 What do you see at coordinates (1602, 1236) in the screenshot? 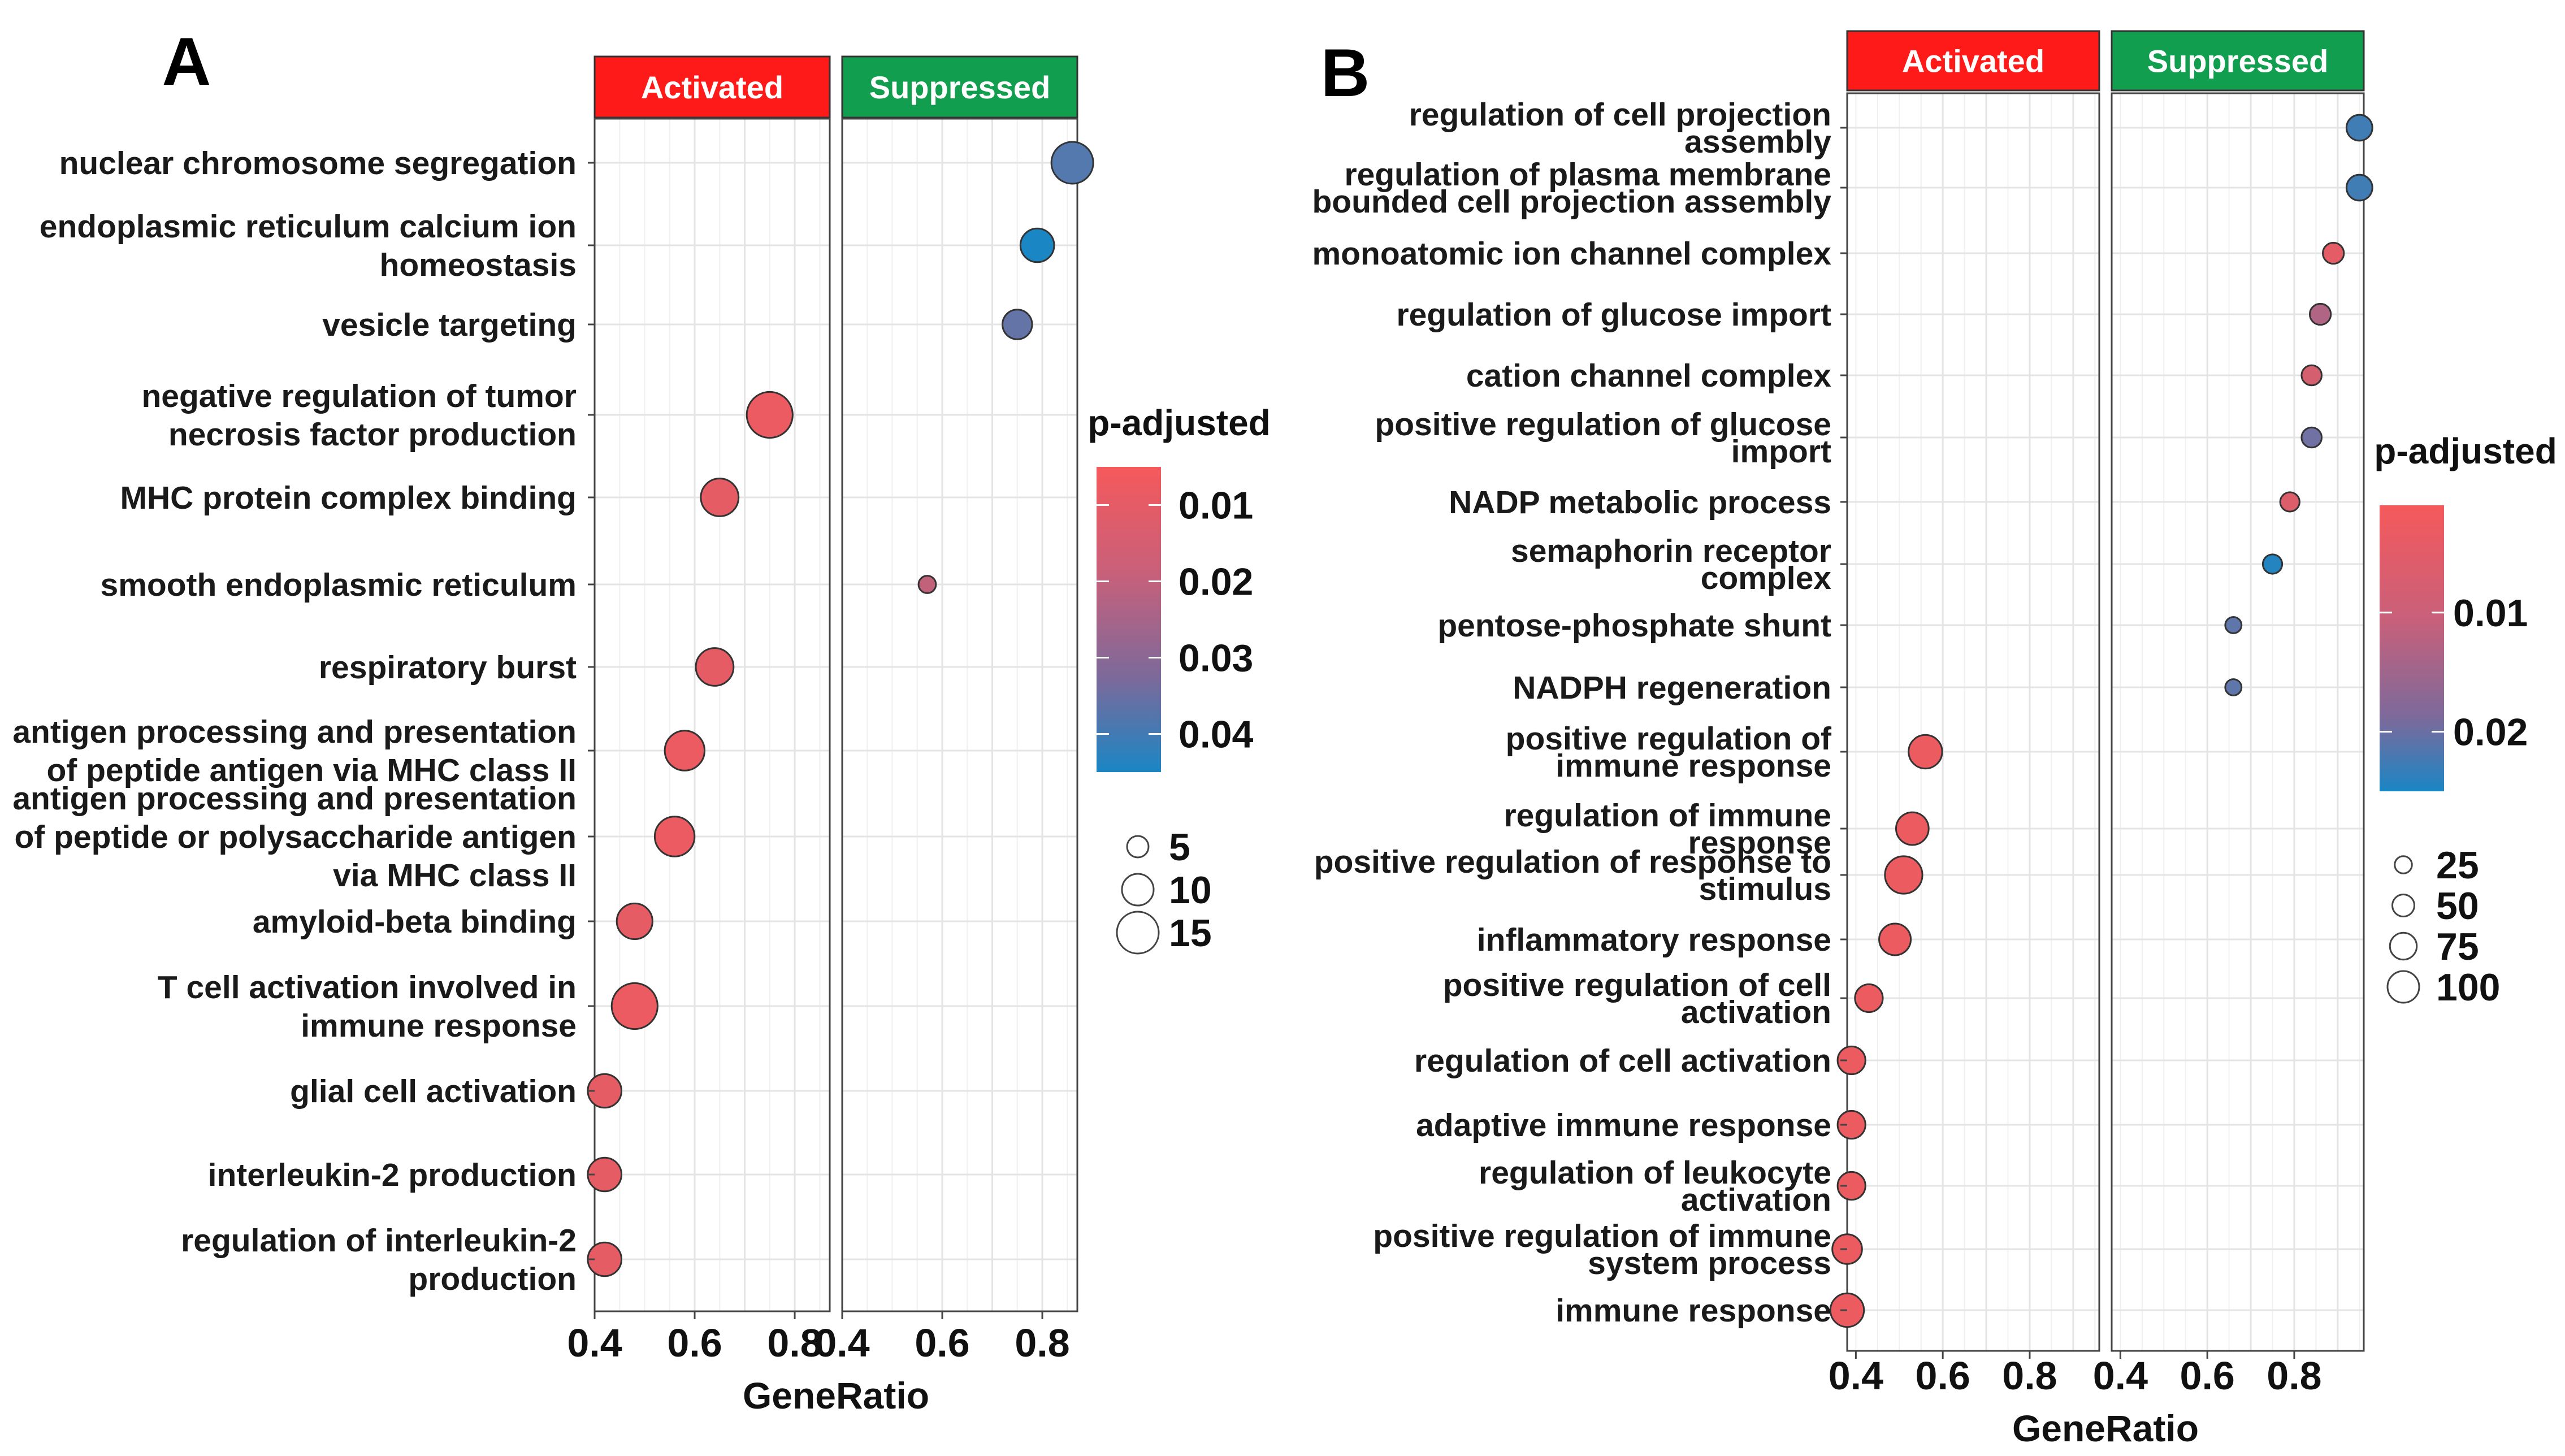
I see `term-label: positive regulation of immune` at bounding box center [1602, 1236].